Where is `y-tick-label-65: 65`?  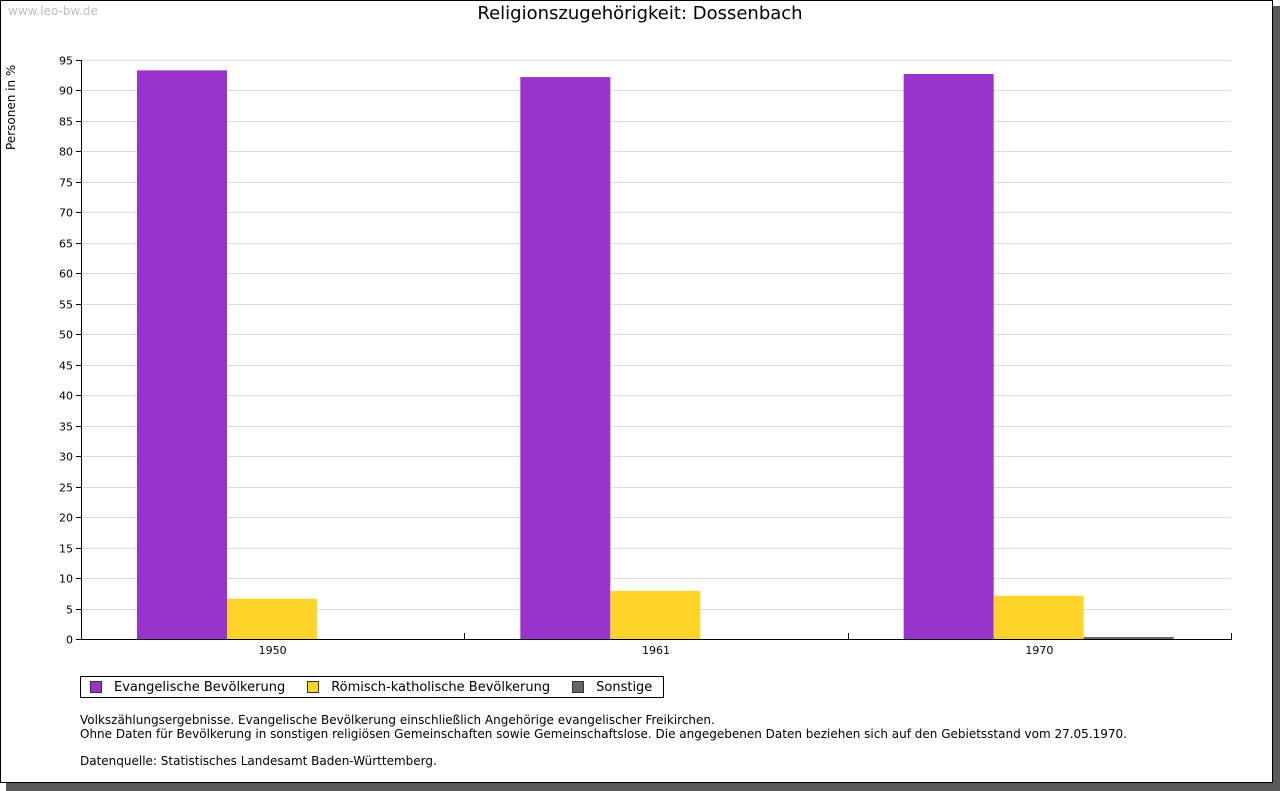 y-tick-label-65: 65 is located at coordinates (66, 244).